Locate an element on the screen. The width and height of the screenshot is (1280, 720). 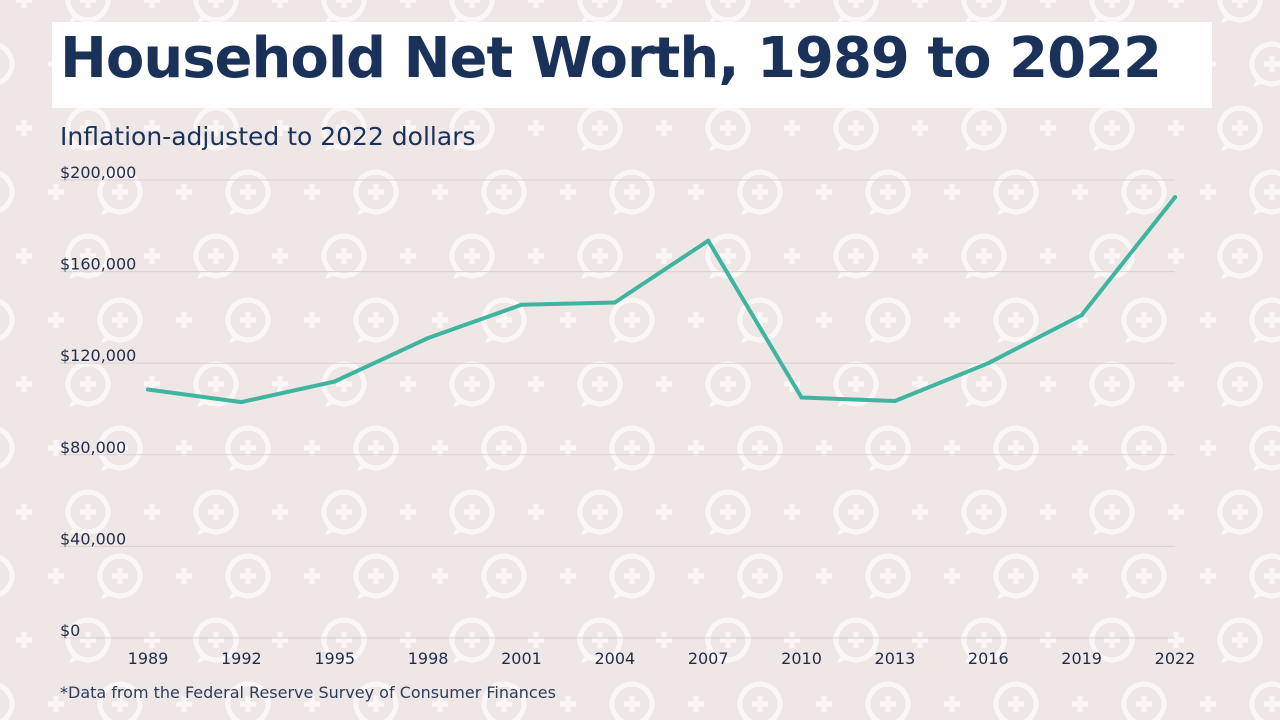
y-tick-label: $160,000 is located at coordinates (98, 264).